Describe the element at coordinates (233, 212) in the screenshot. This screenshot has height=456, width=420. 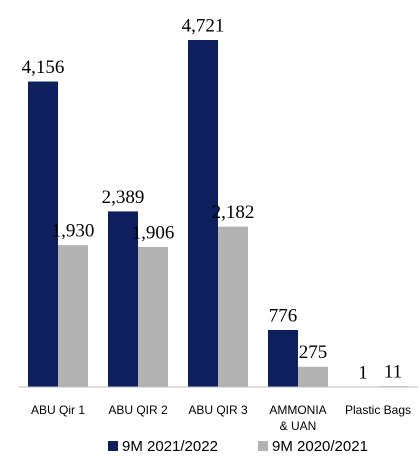
I see `data-label: 2,182` at that location.